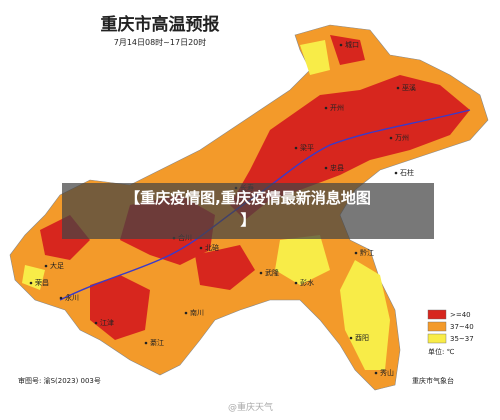 Image resolution: width=500 pixels, height=420 pixels. Describe the element at coordinates (337, 108) in the screenshot. I see `city-label: 开州` at that location.